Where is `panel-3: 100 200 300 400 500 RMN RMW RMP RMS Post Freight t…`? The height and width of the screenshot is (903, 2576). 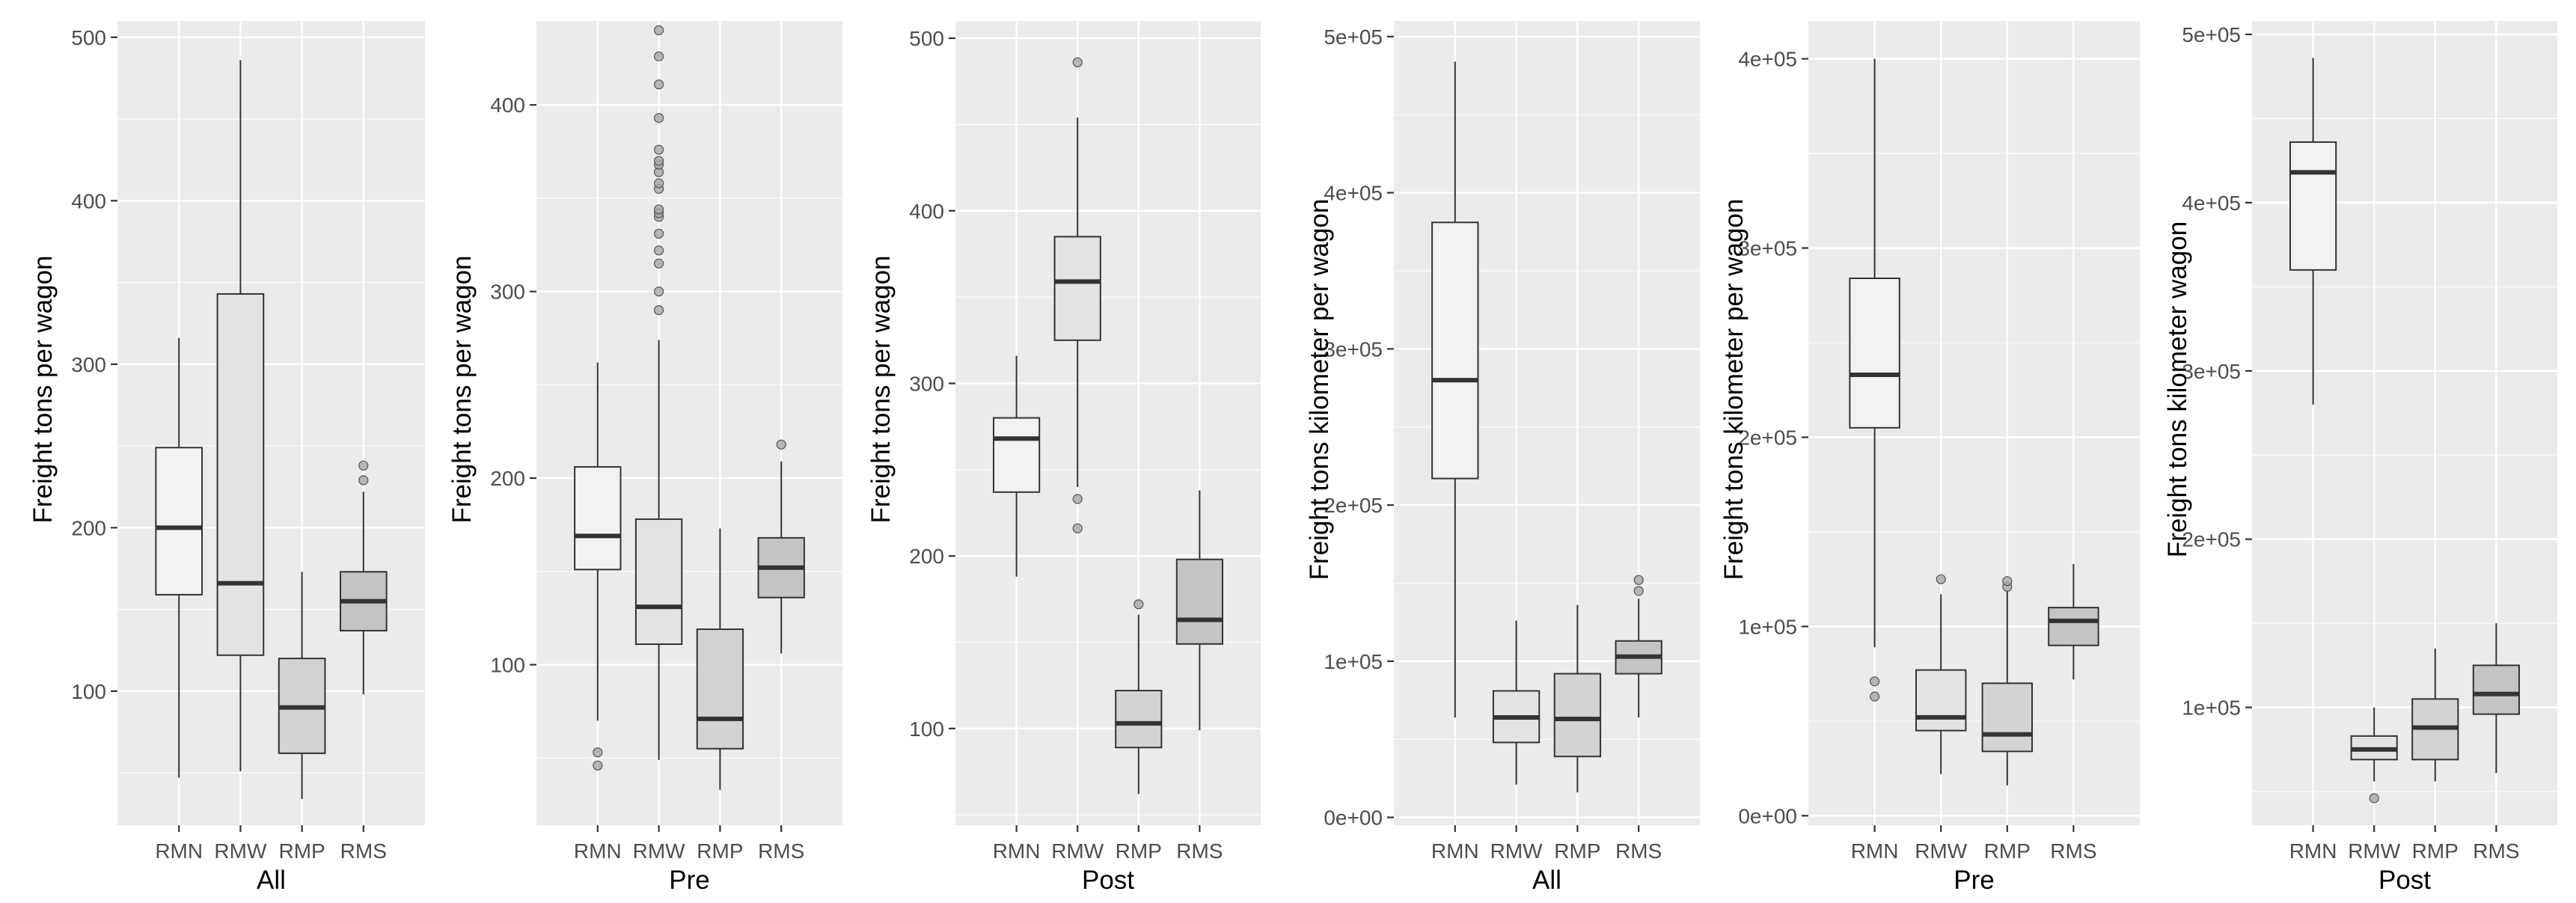 panel-3: 100 200 300 400 500 RMN RMW RMP RMS Post Freight t… is located at coordinates (1063, 458).